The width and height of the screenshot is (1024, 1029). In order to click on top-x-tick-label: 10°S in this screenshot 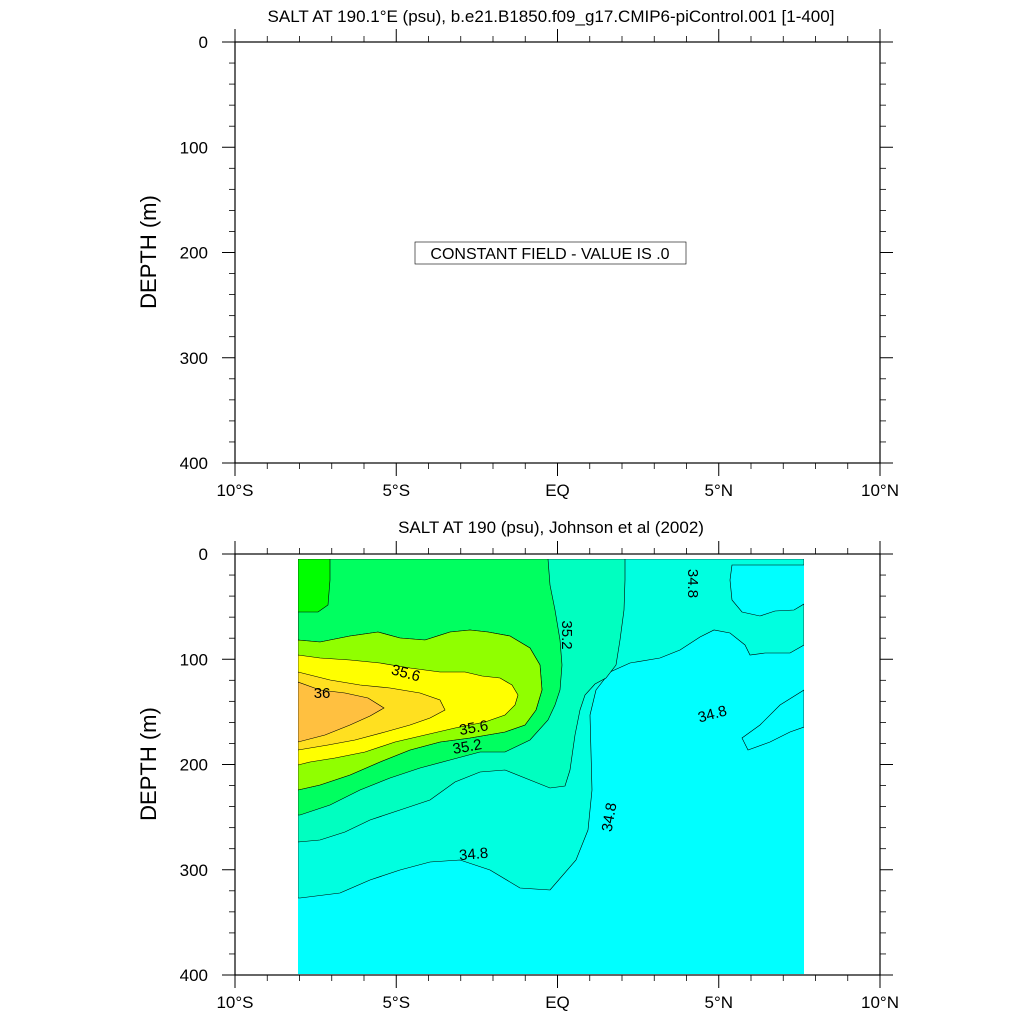, I will do `click(234, 490)`.